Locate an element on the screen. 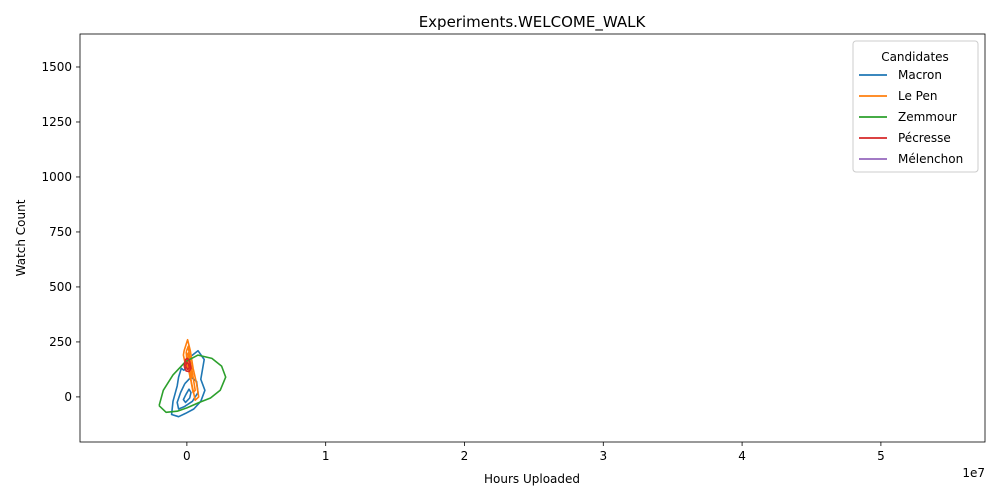 The height and width of the screenshot is (504, 1000). y-tick-label: 1000 is located at coordinates (56, 177).